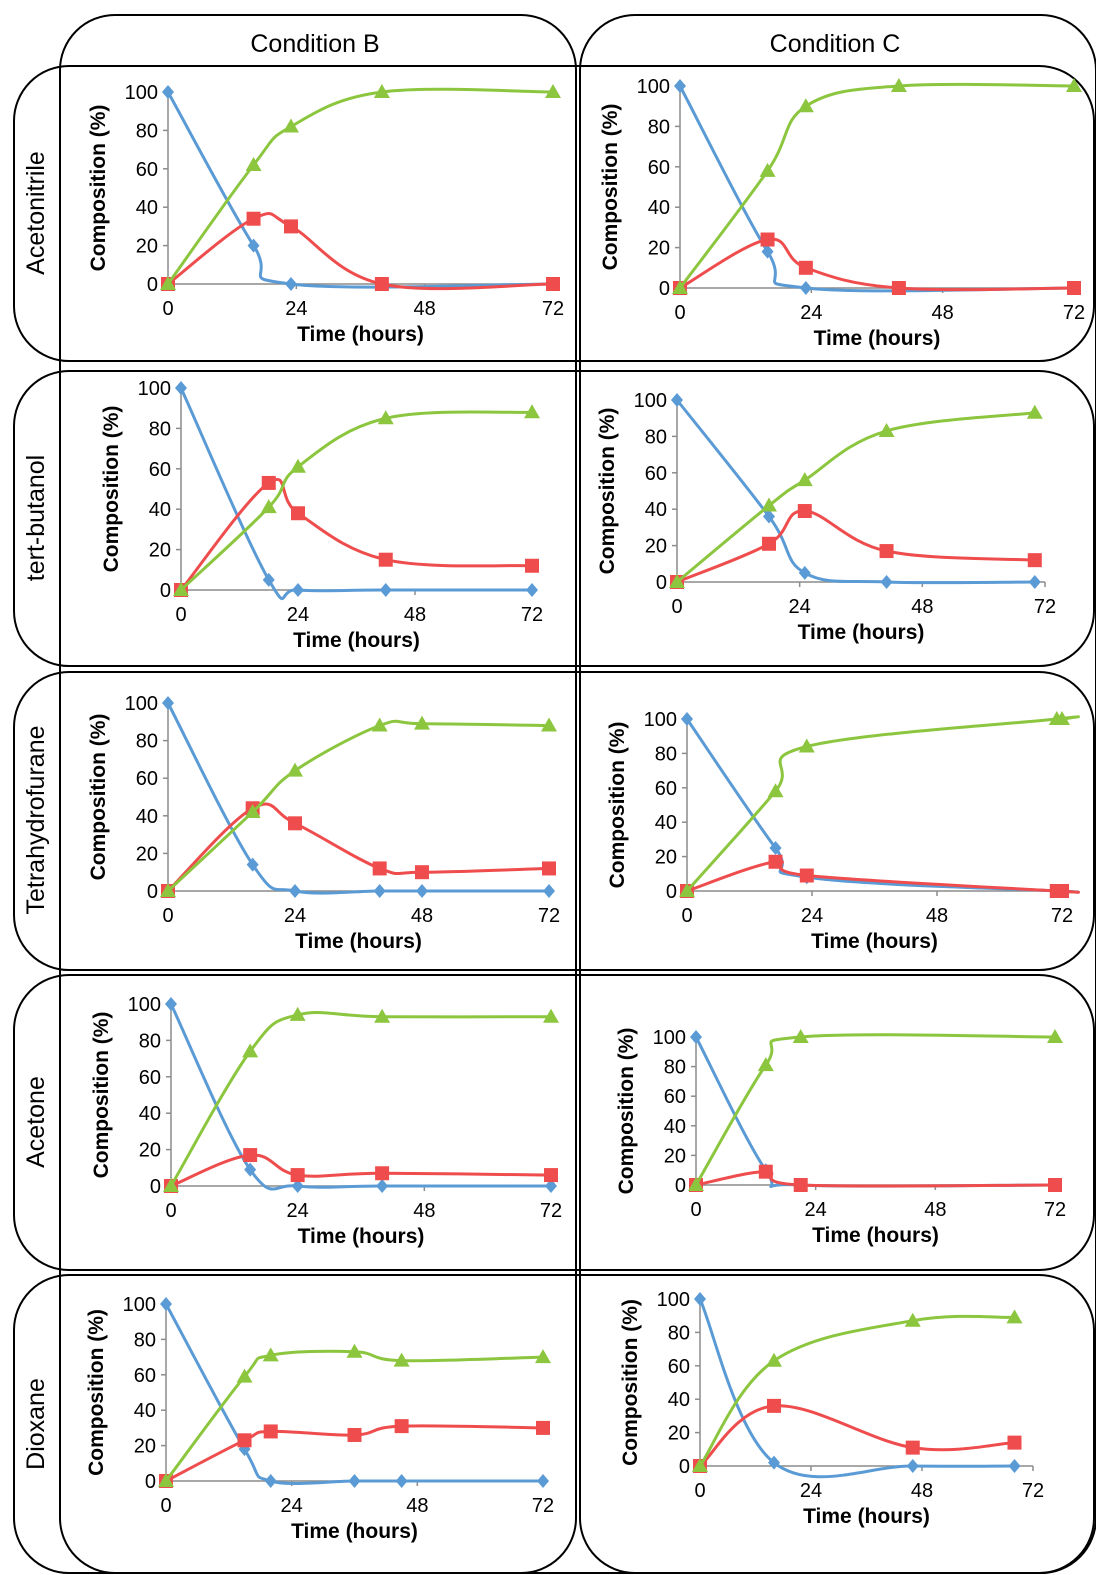 This screenshot has width=1096, height=1575. I want to click on column-header-condition-c: Condition C, so click(835, 44).